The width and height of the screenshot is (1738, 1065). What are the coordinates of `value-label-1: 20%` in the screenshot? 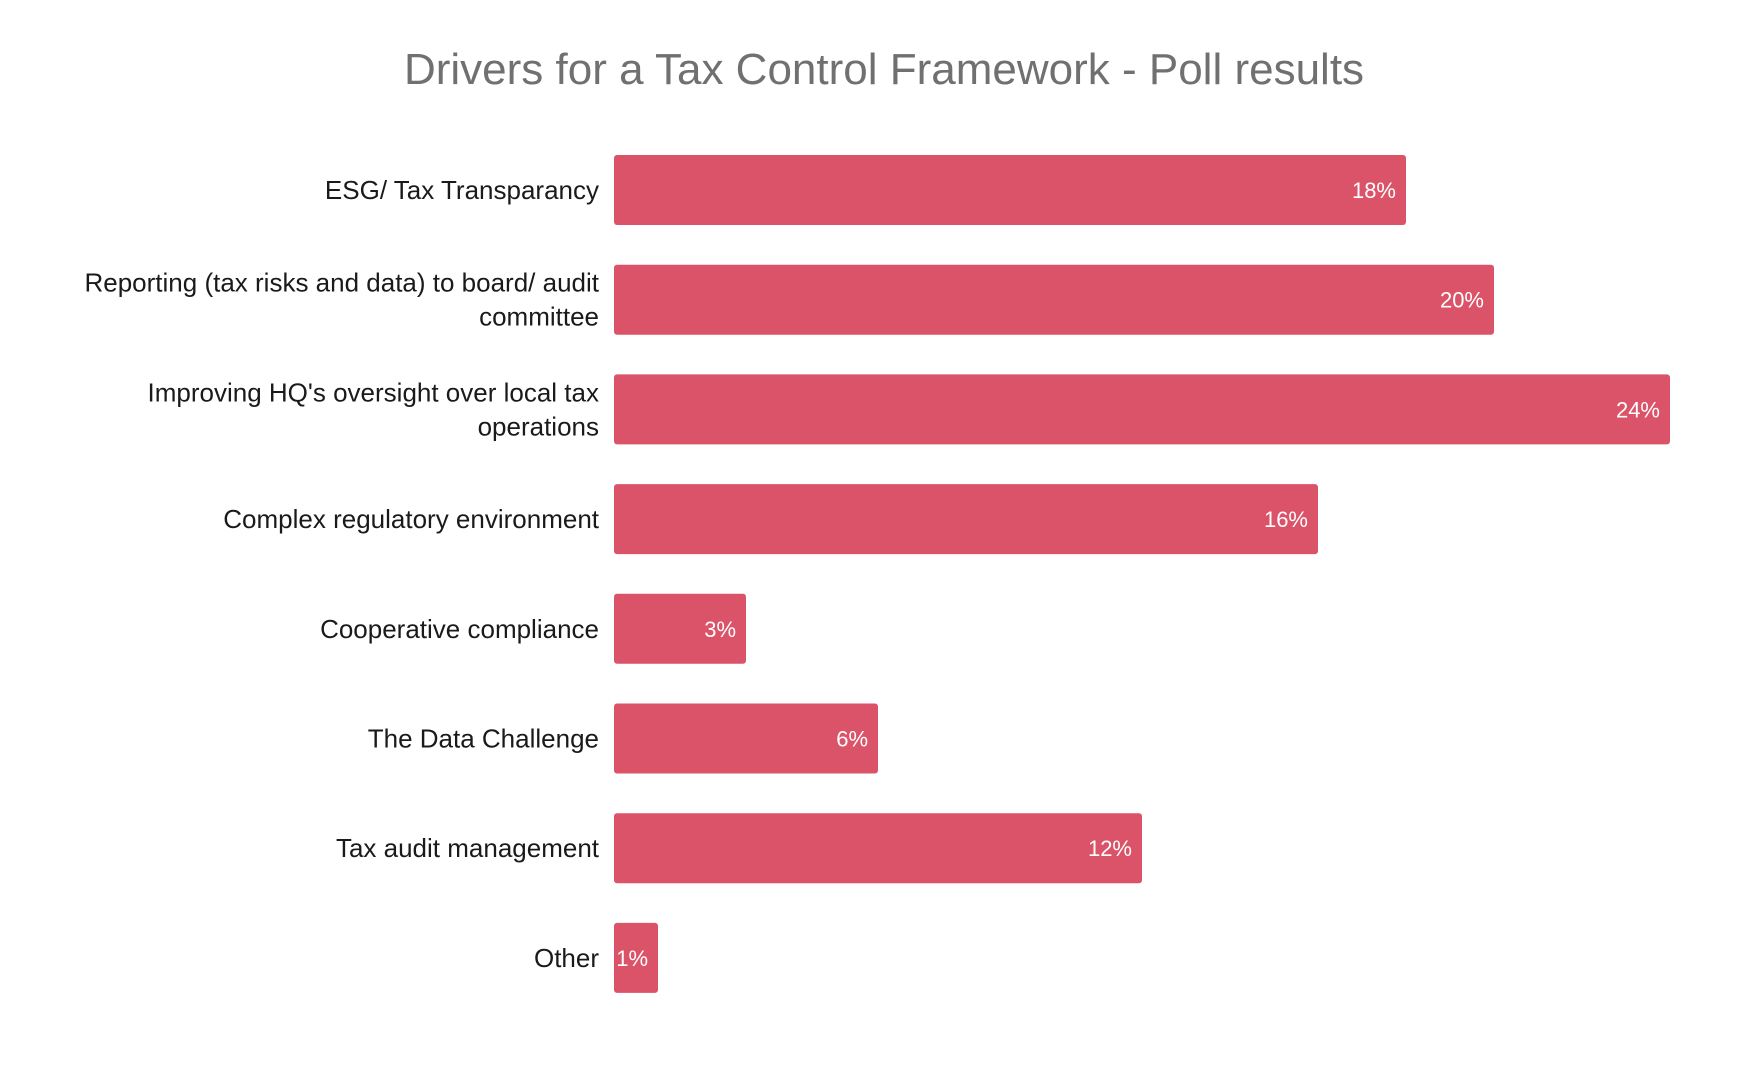 It's located at (1462, 300).